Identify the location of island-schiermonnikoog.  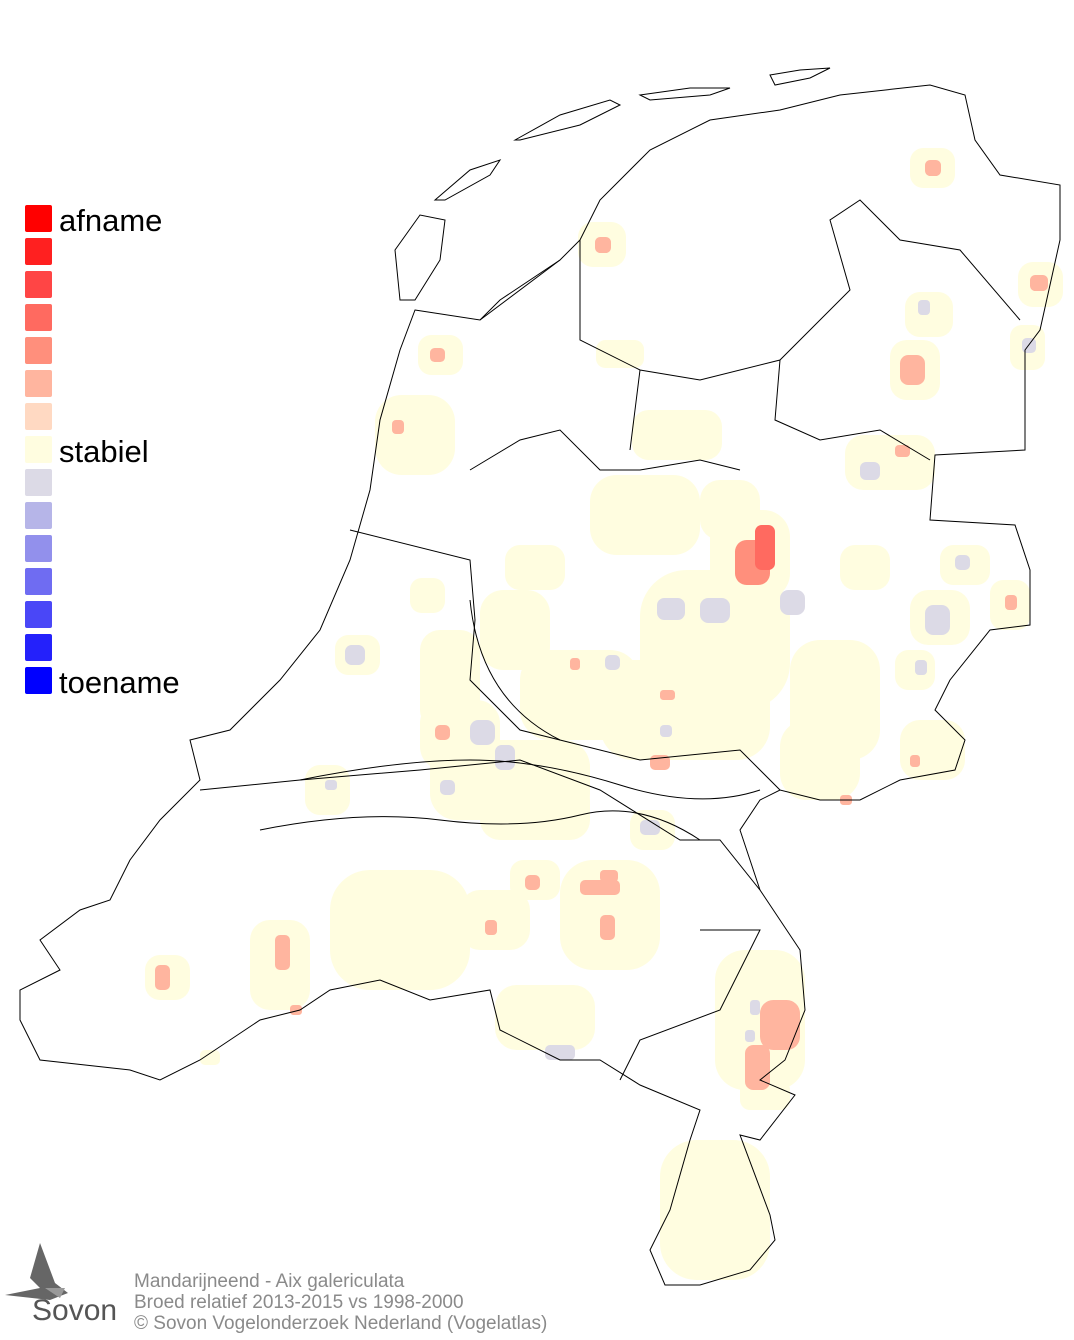
(800, 76).